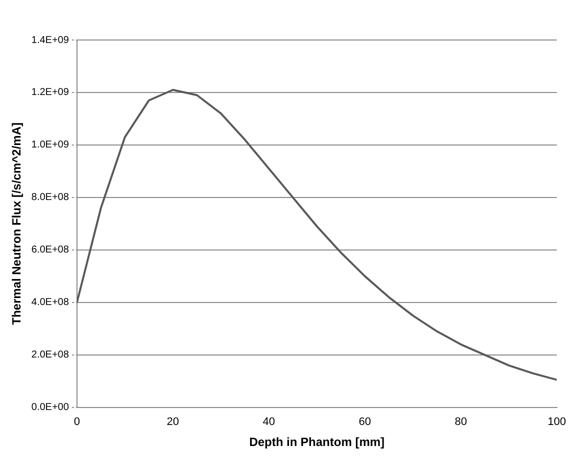  What do you see at coordinates (557, 422) in the screenshot?
I see `x-tick-label: 100` at bounding box center [557, 422].